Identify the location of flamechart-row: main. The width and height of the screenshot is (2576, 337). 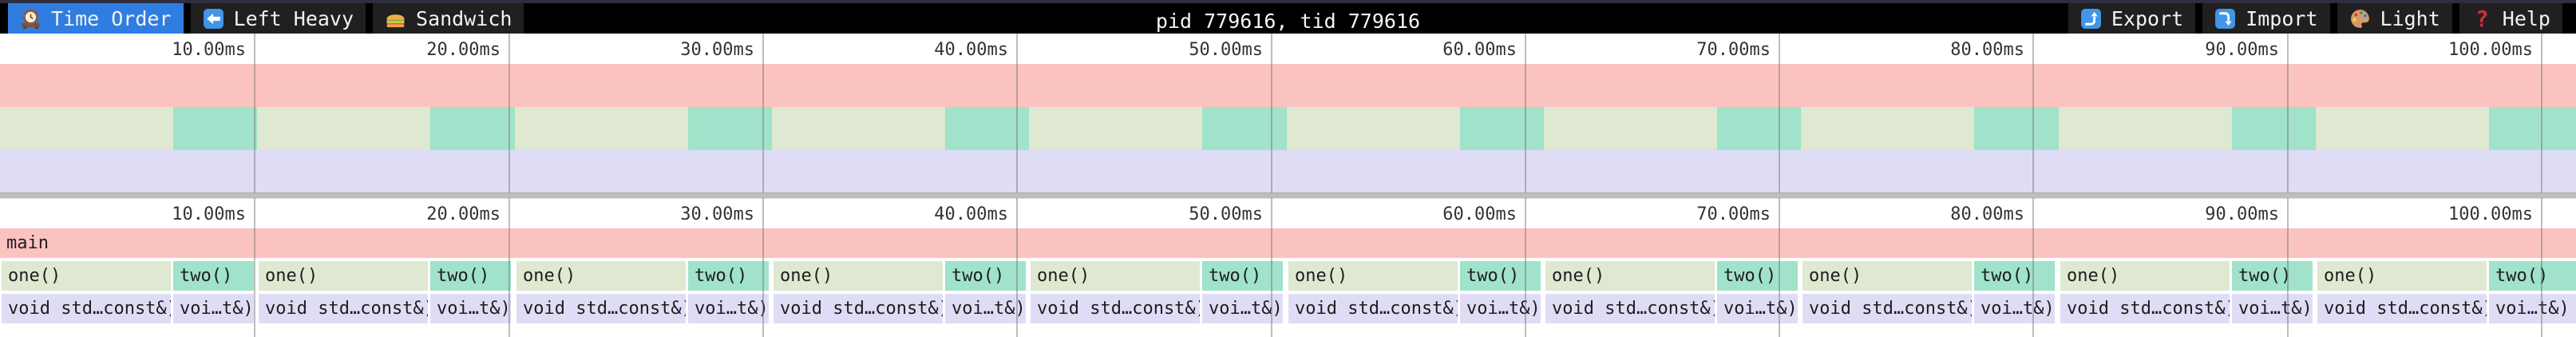
(1288, 243).